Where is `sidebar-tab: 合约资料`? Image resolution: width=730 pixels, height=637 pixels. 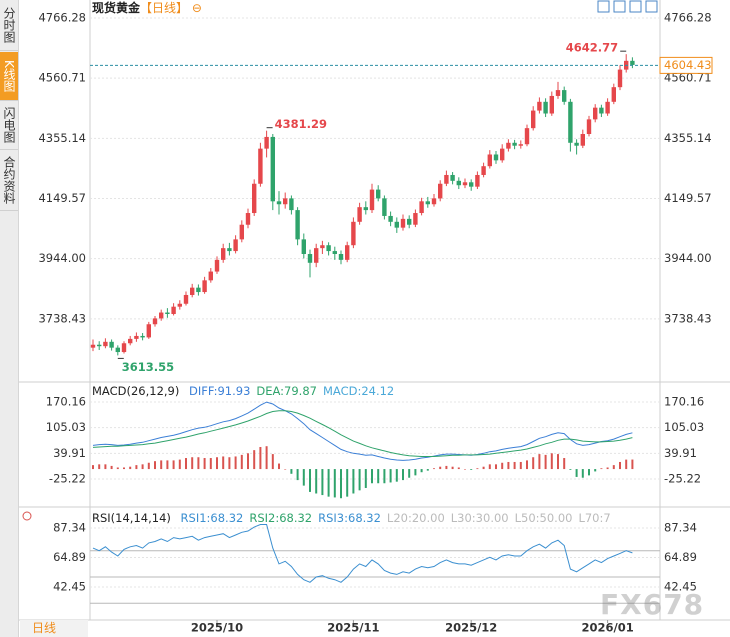 sidebar-tab: 合约资料 is located at coordinates (9, 180).